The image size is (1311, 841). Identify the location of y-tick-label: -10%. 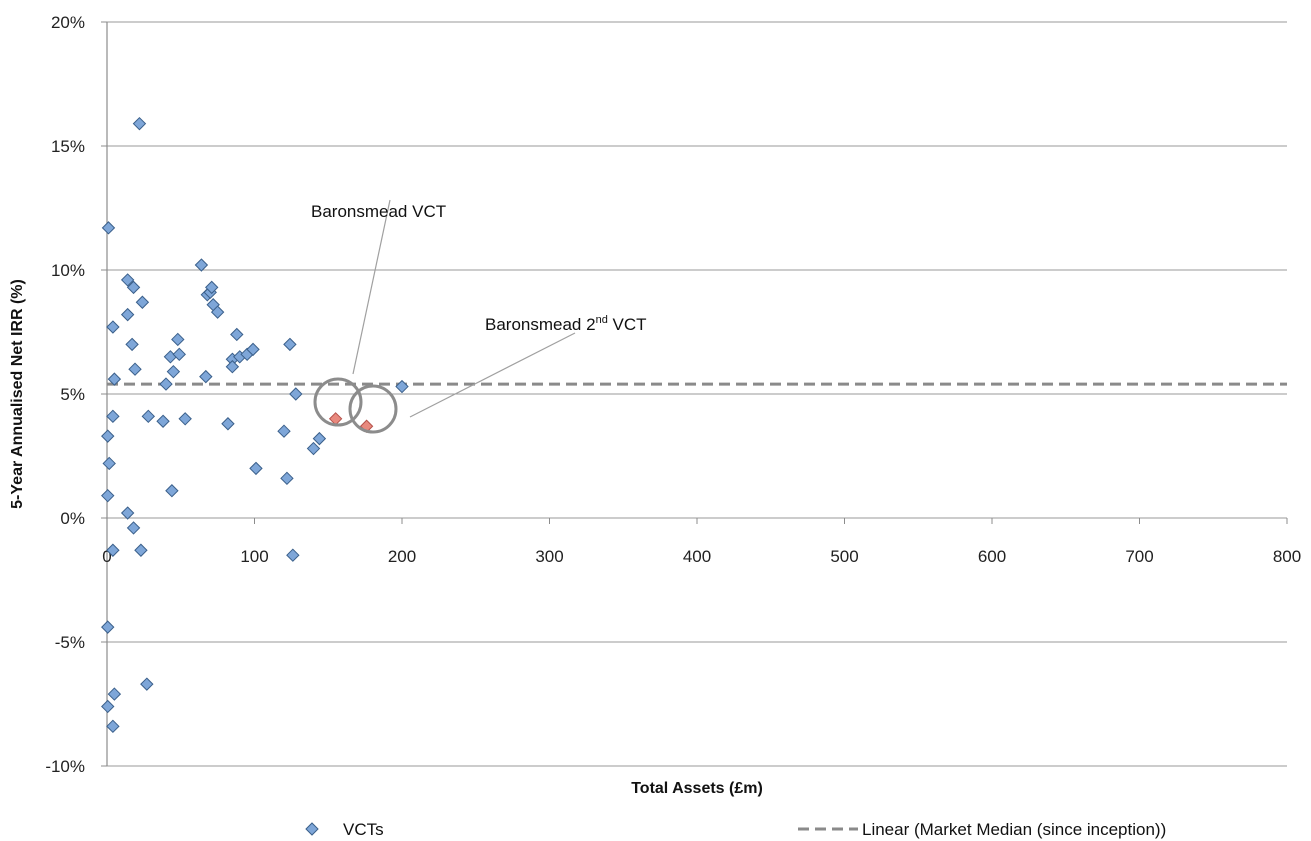
(65, 766).